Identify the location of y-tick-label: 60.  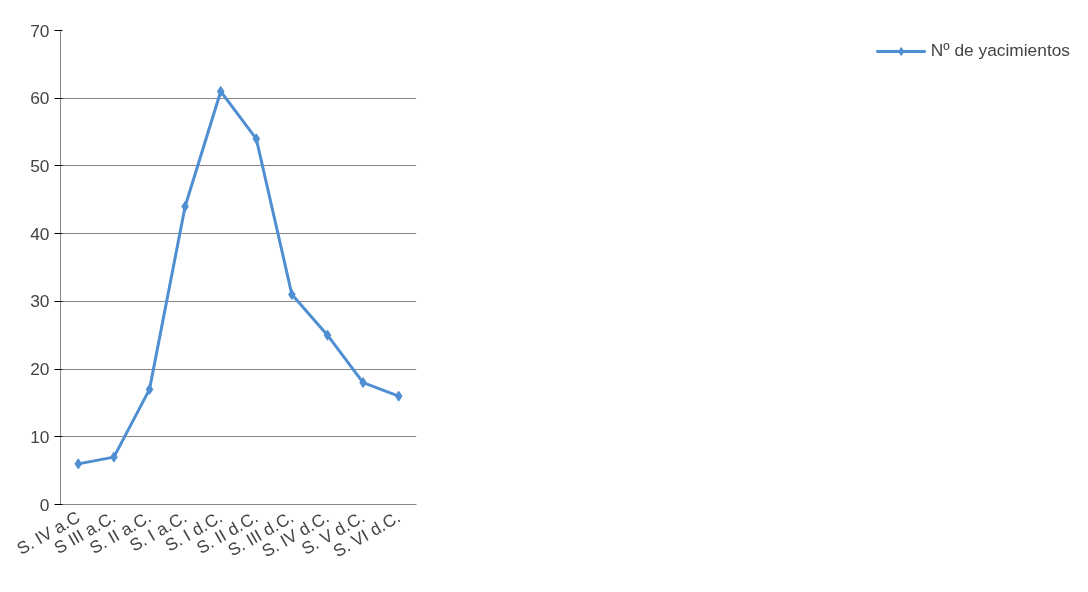
(40, 98).